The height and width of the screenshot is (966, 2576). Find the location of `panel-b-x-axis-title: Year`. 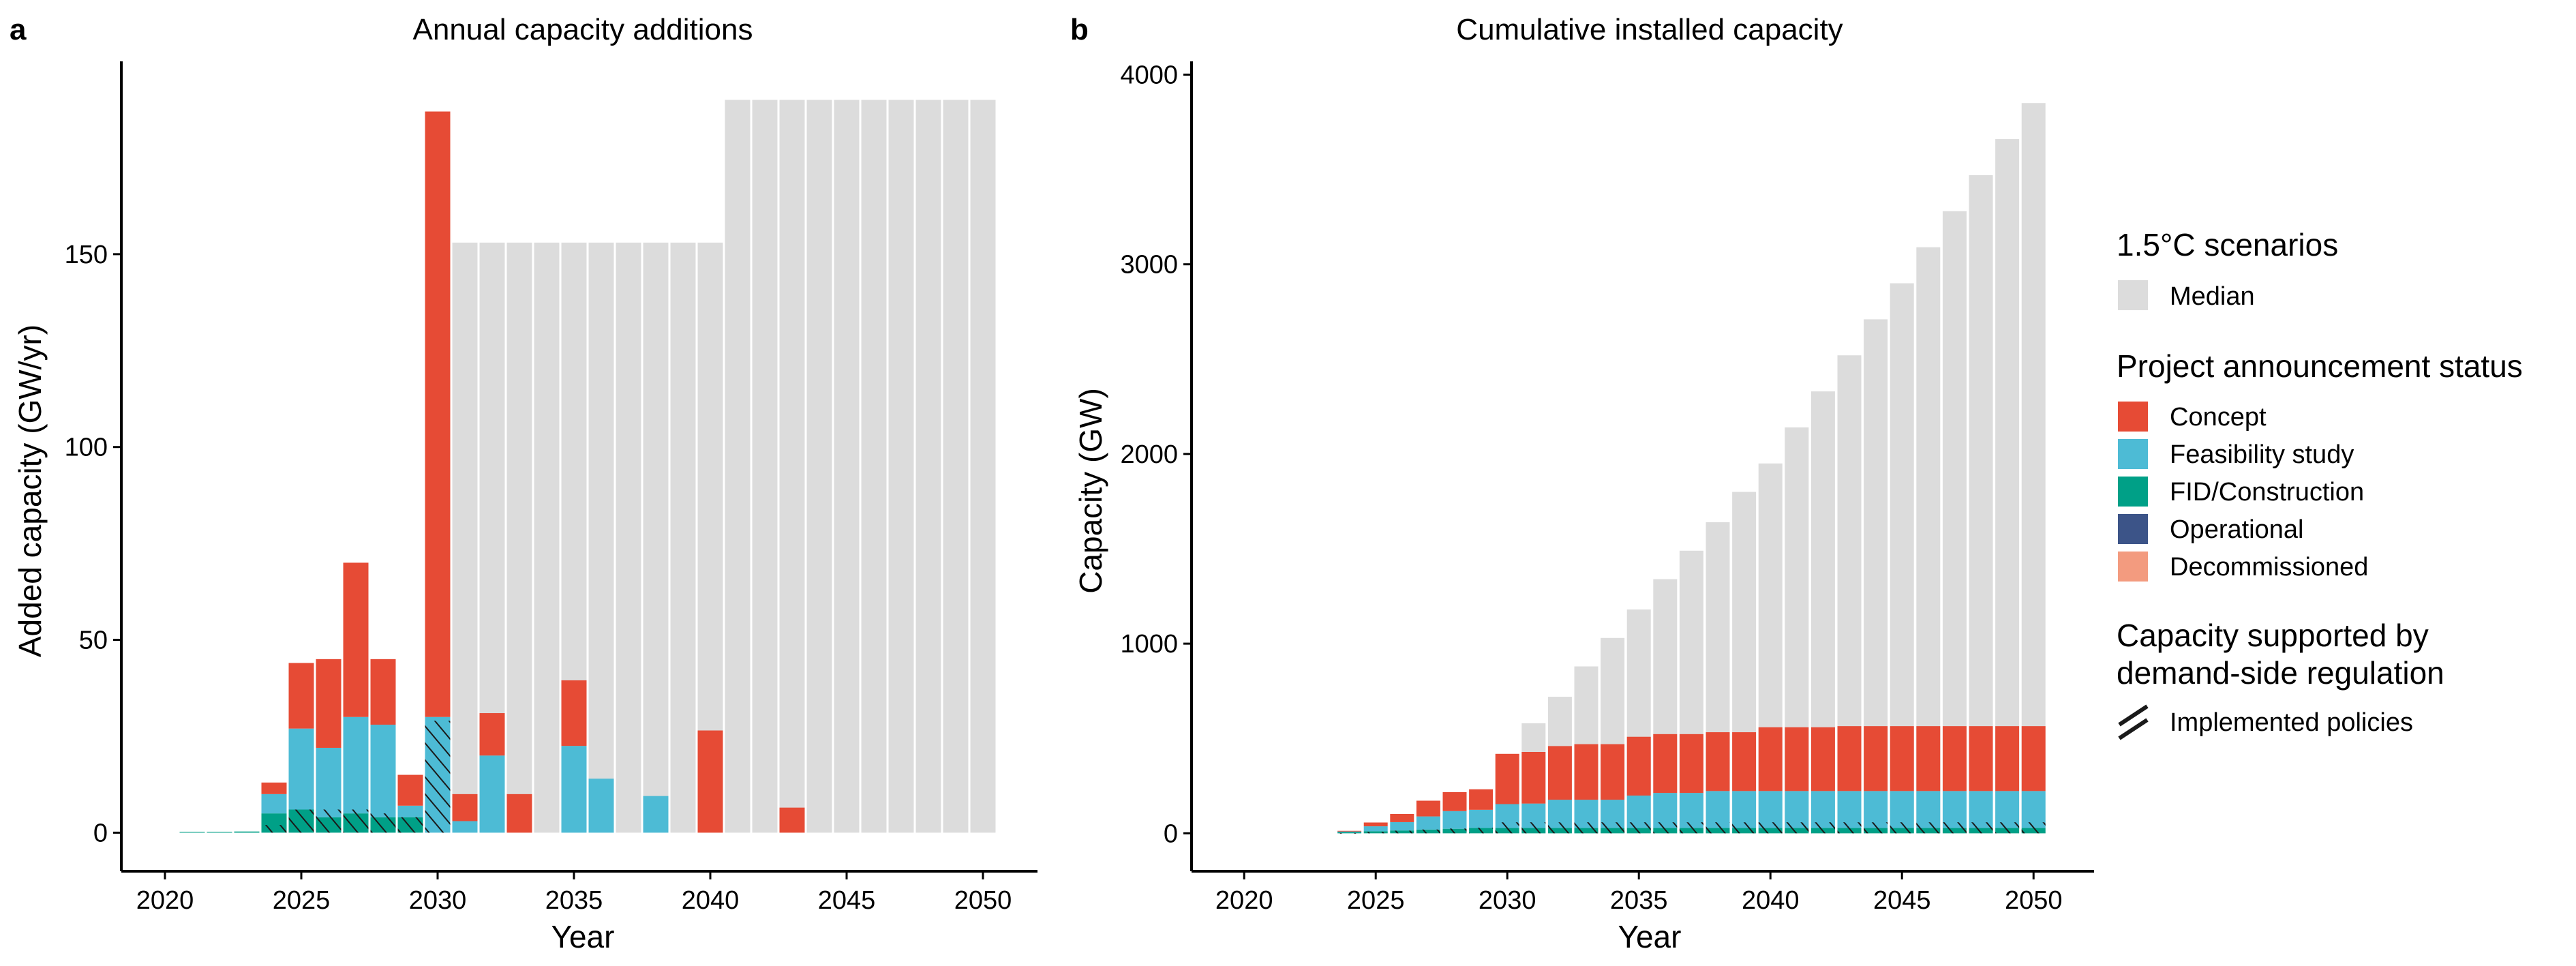

panel-b-x-axis-title: Year is located at coordinates (1650, 937).